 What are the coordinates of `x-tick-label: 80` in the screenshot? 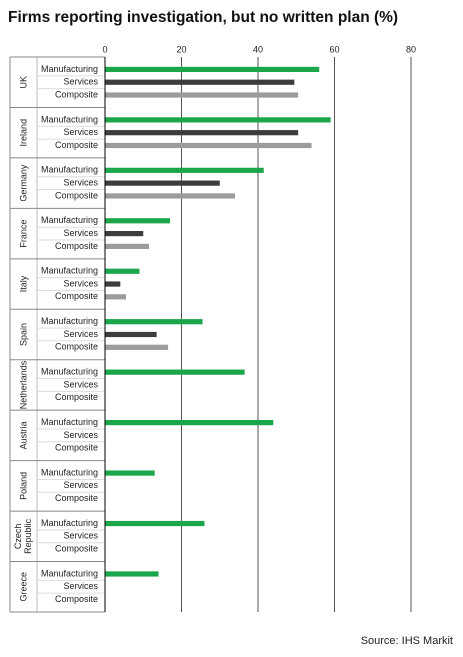 It's located at (411, 49).